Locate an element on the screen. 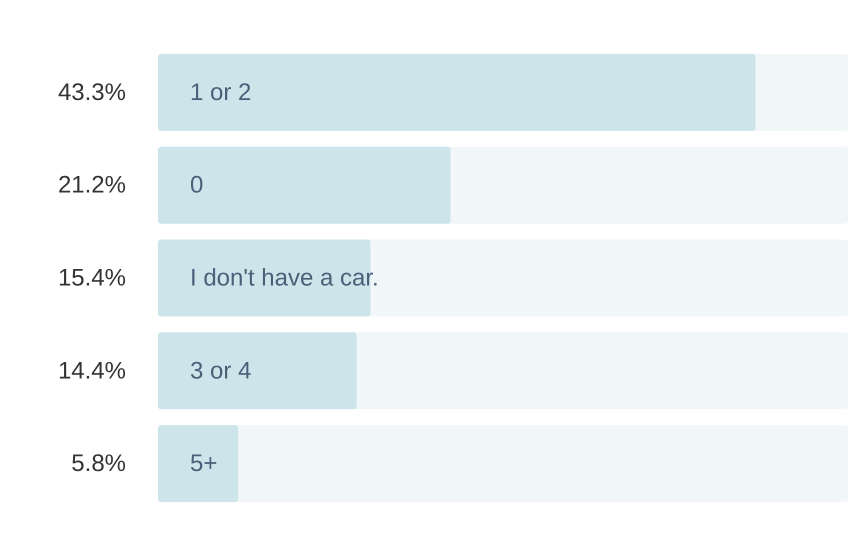 The height and width of the screenshot is (546, 848). bar is located at coordinates (198, 463).